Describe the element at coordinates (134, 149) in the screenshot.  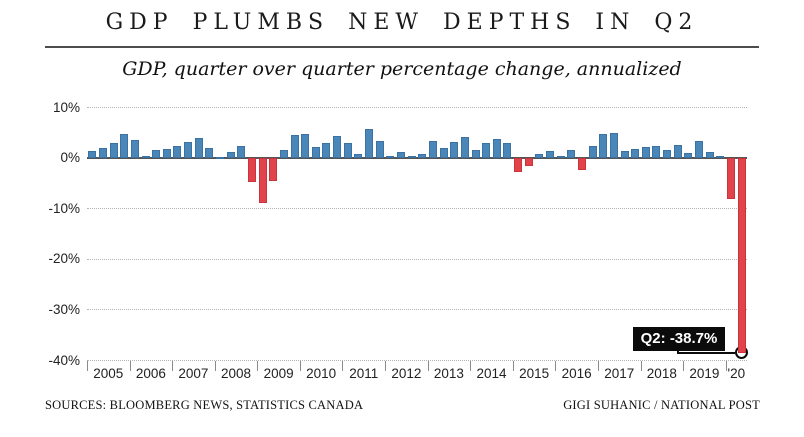
I see `bar-2006Q1` at that location.